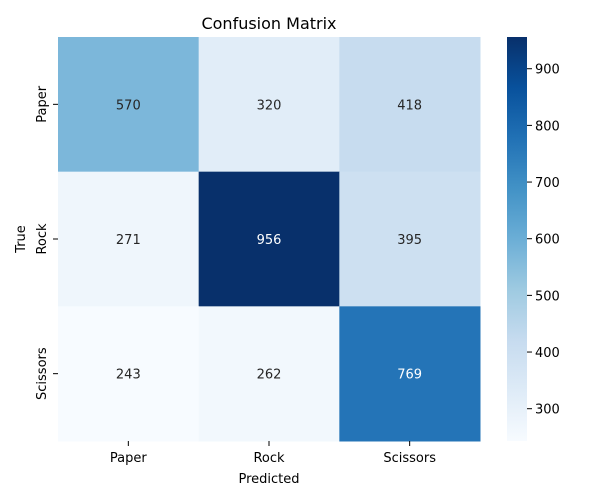 This screenshot has width=600, height=500. What do you see at coordinates (268, 479) in the screenshot?
I see `x-axis-label: Predicted` at bounding box center [268, 479].